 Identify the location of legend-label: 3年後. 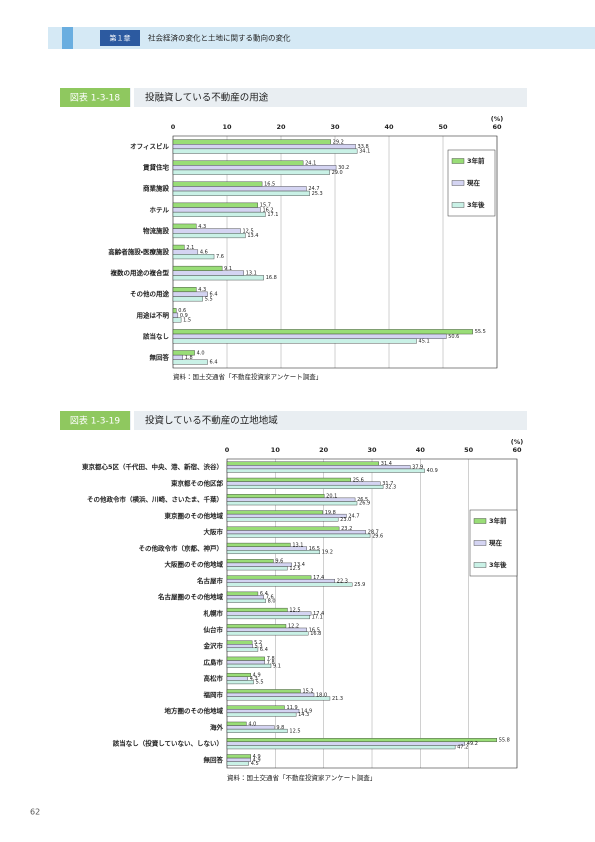
(498, 564).